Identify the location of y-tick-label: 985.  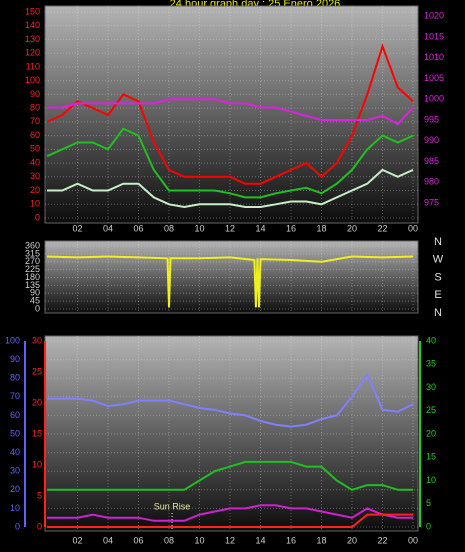
(431, 161).